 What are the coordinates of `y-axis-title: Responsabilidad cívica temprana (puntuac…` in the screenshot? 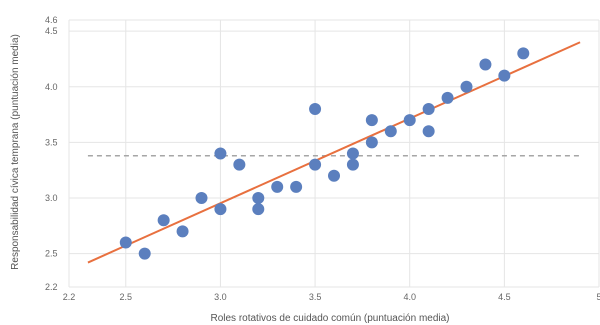 It's located at (15, 152).